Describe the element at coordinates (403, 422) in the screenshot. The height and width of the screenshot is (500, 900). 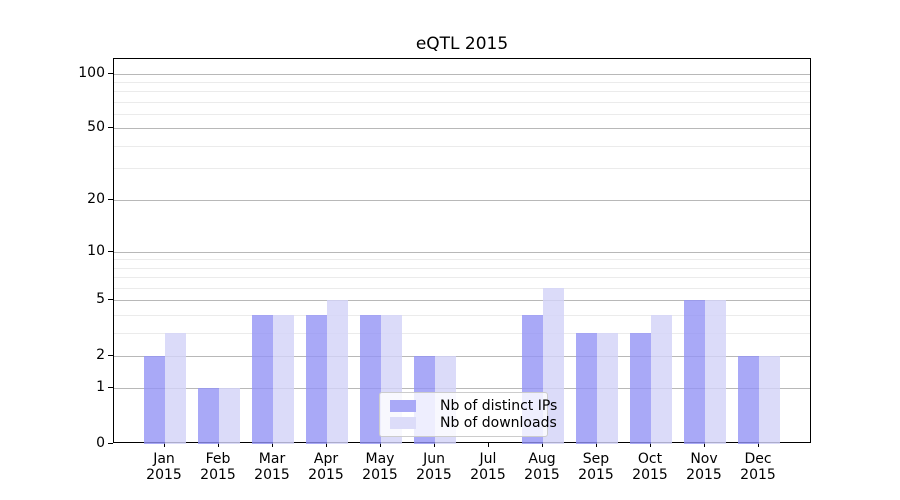
I see `legend-swatch-downloads` at that location.